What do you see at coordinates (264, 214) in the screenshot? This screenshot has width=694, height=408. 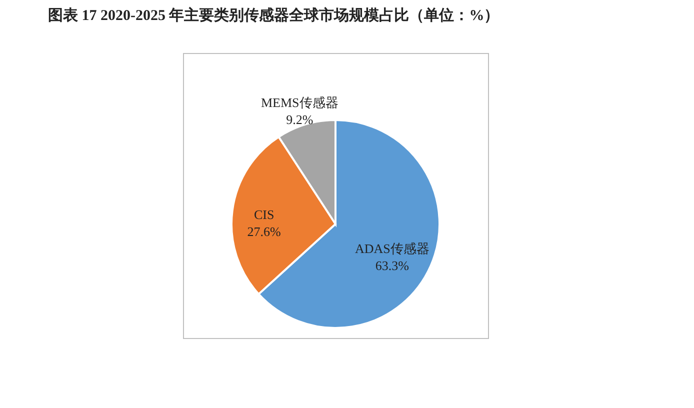 I see `slice-label: CIS` at bounding box center [264, 214].